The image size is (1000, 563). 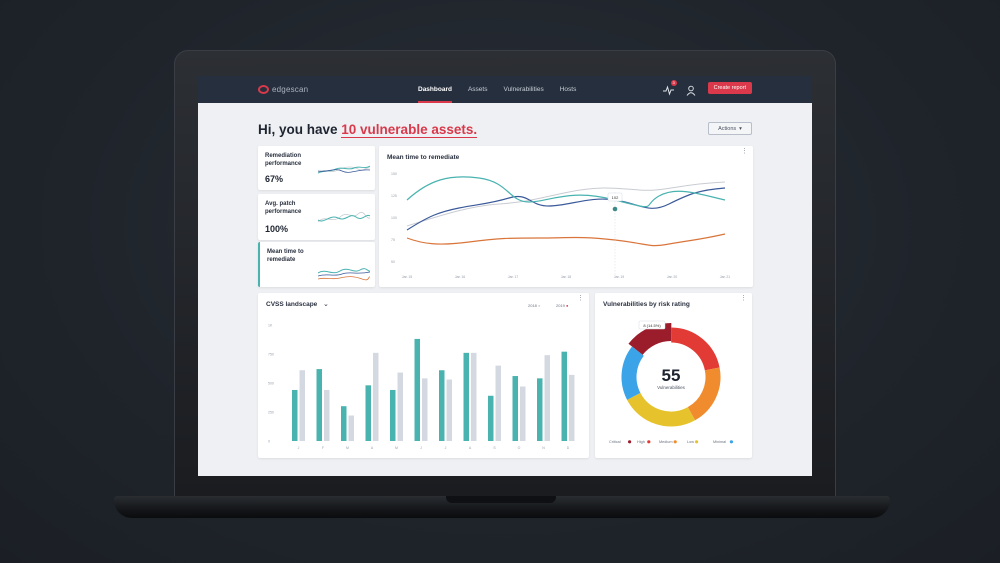 What do you see at coordinates (316, 264) in the screenshot?
I see `kpi-card-mttr: Mean time to remediate` at bounding box center [316, 264].